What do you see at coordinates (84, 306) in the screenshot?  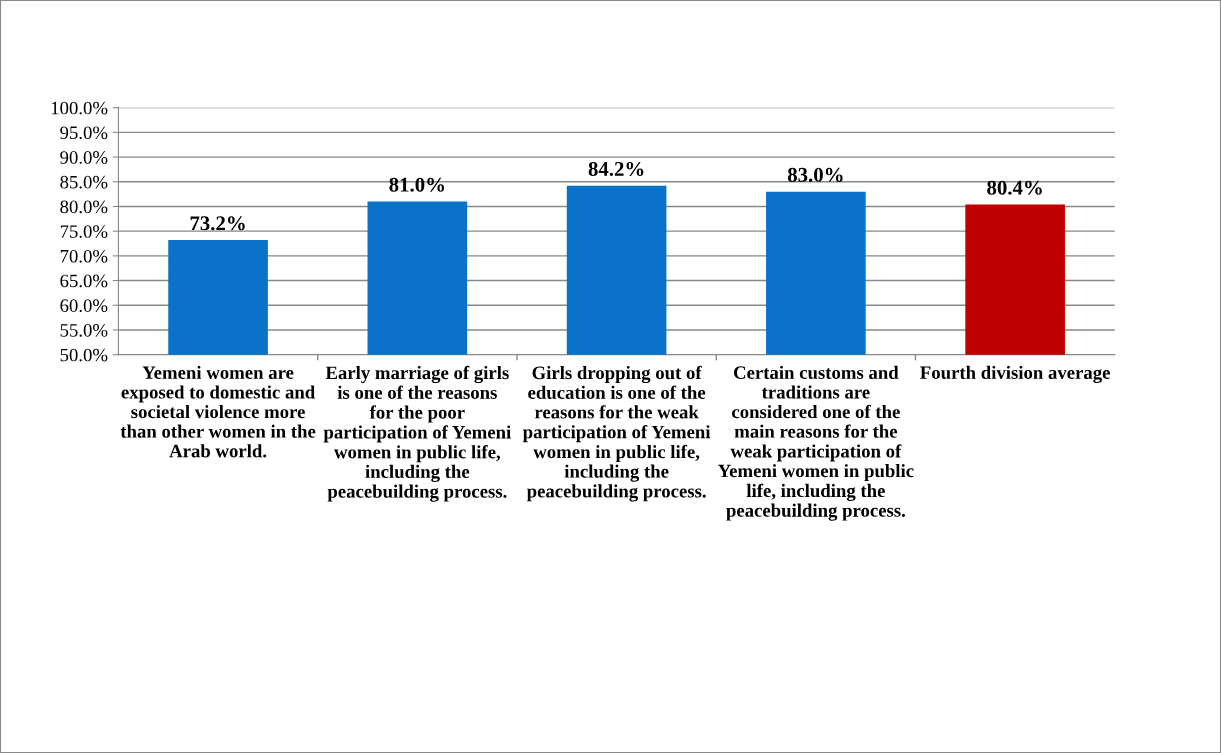 I see `y-tick-label: 60.0%` at bounding box center [84, 306].